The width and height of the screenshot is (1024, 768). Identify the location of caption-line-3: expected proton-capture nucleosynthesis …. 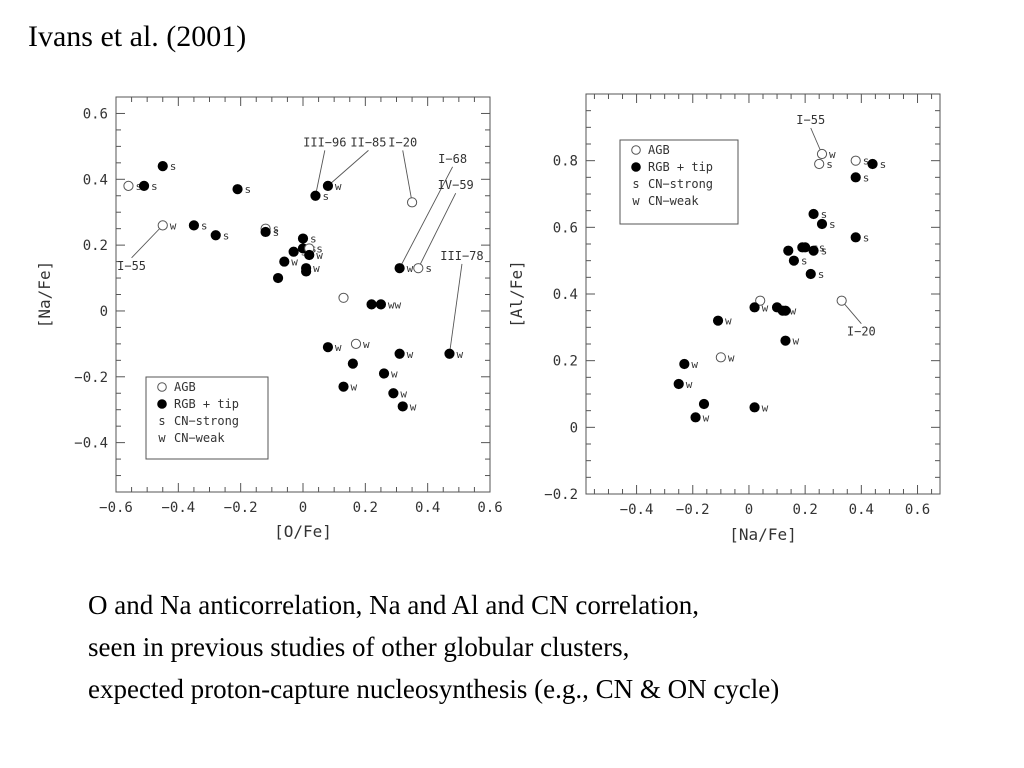
(434, 689).